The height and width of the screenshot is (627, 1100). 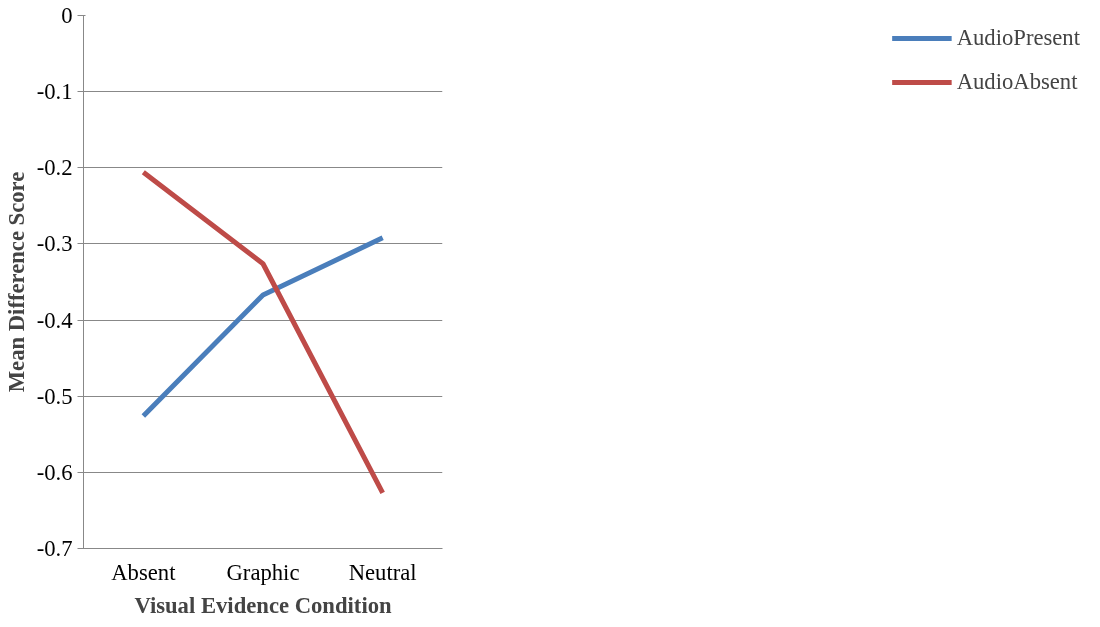 What do you see at coordinates (1017, 82) in the screenshot?
I see `legend-label: AudioAbsent` at bounding box center [1017, 82].